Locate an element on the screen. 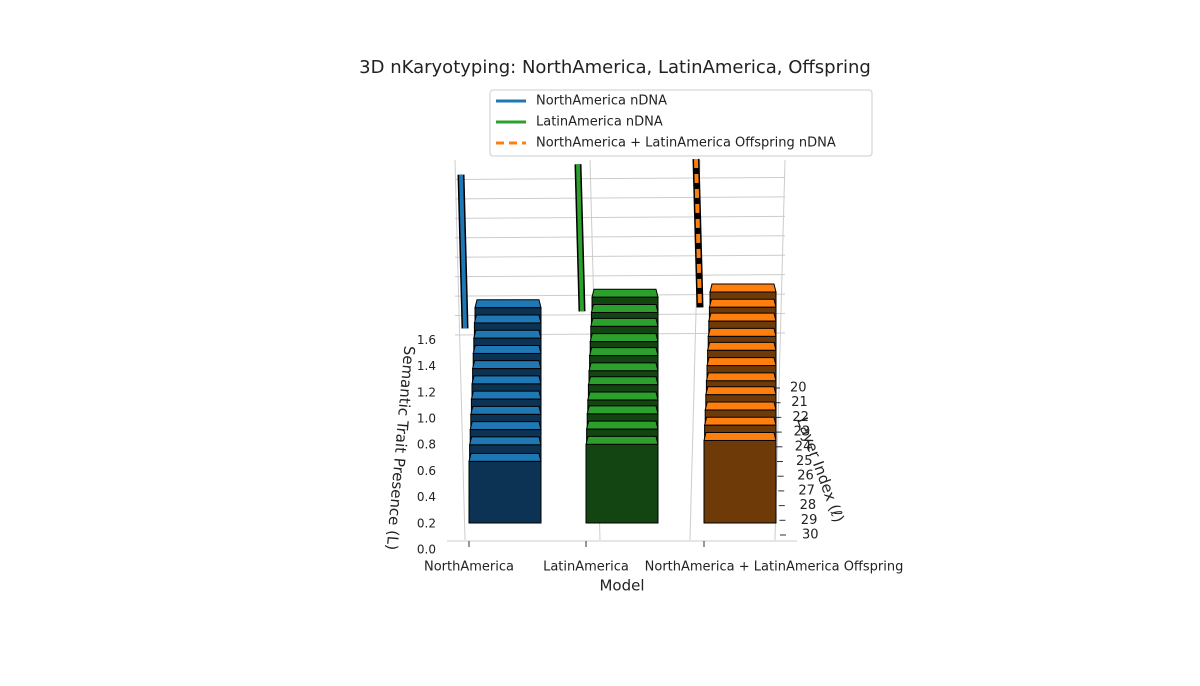  z-tick-label: 0.6 is located at coordinates (426, 471).